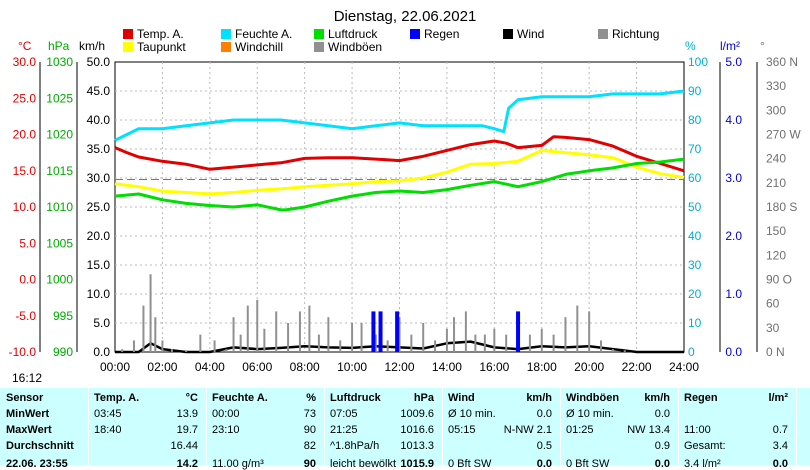 Image resolution: width=810 pixels, height=470 pixels. What do you see at coordinates (99, 149) in the screenshot?
I see `tick-wind: 35.0` at bounding box center [99, 149].